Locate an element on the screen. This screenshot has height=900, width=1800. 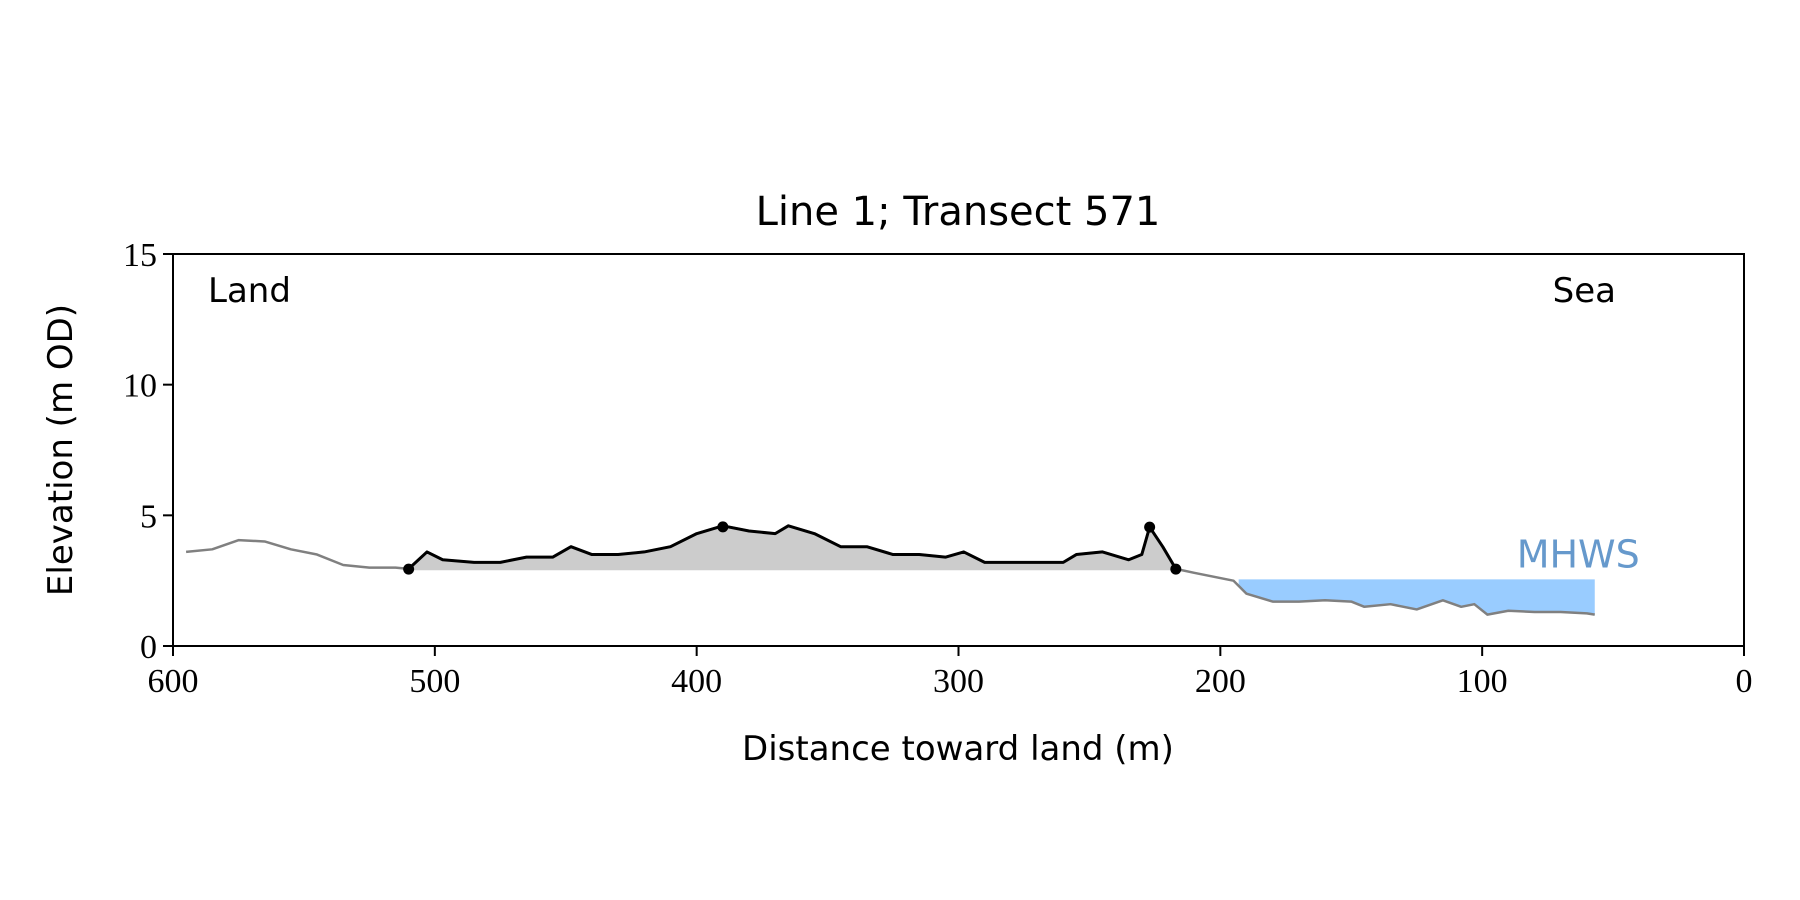
x-tick-label: 100 is located at coordinates (1482, 681).